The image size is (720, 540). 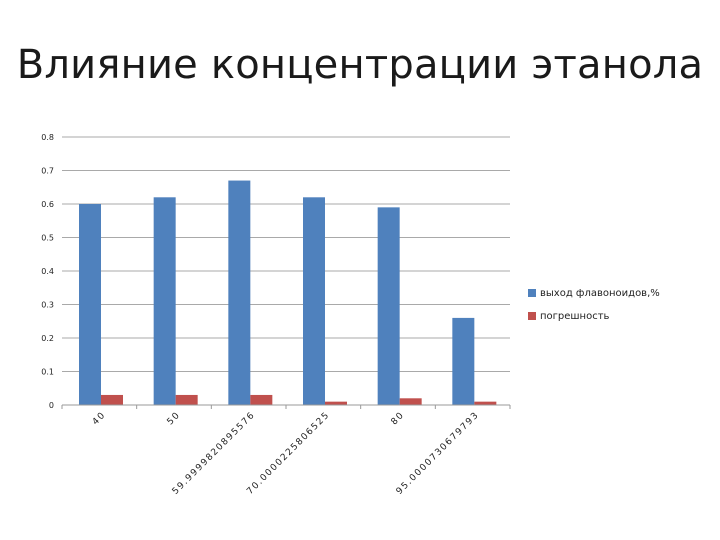 I want to click on legend: выход флавоноидов,% погрешность, so click(x=594, y=305).